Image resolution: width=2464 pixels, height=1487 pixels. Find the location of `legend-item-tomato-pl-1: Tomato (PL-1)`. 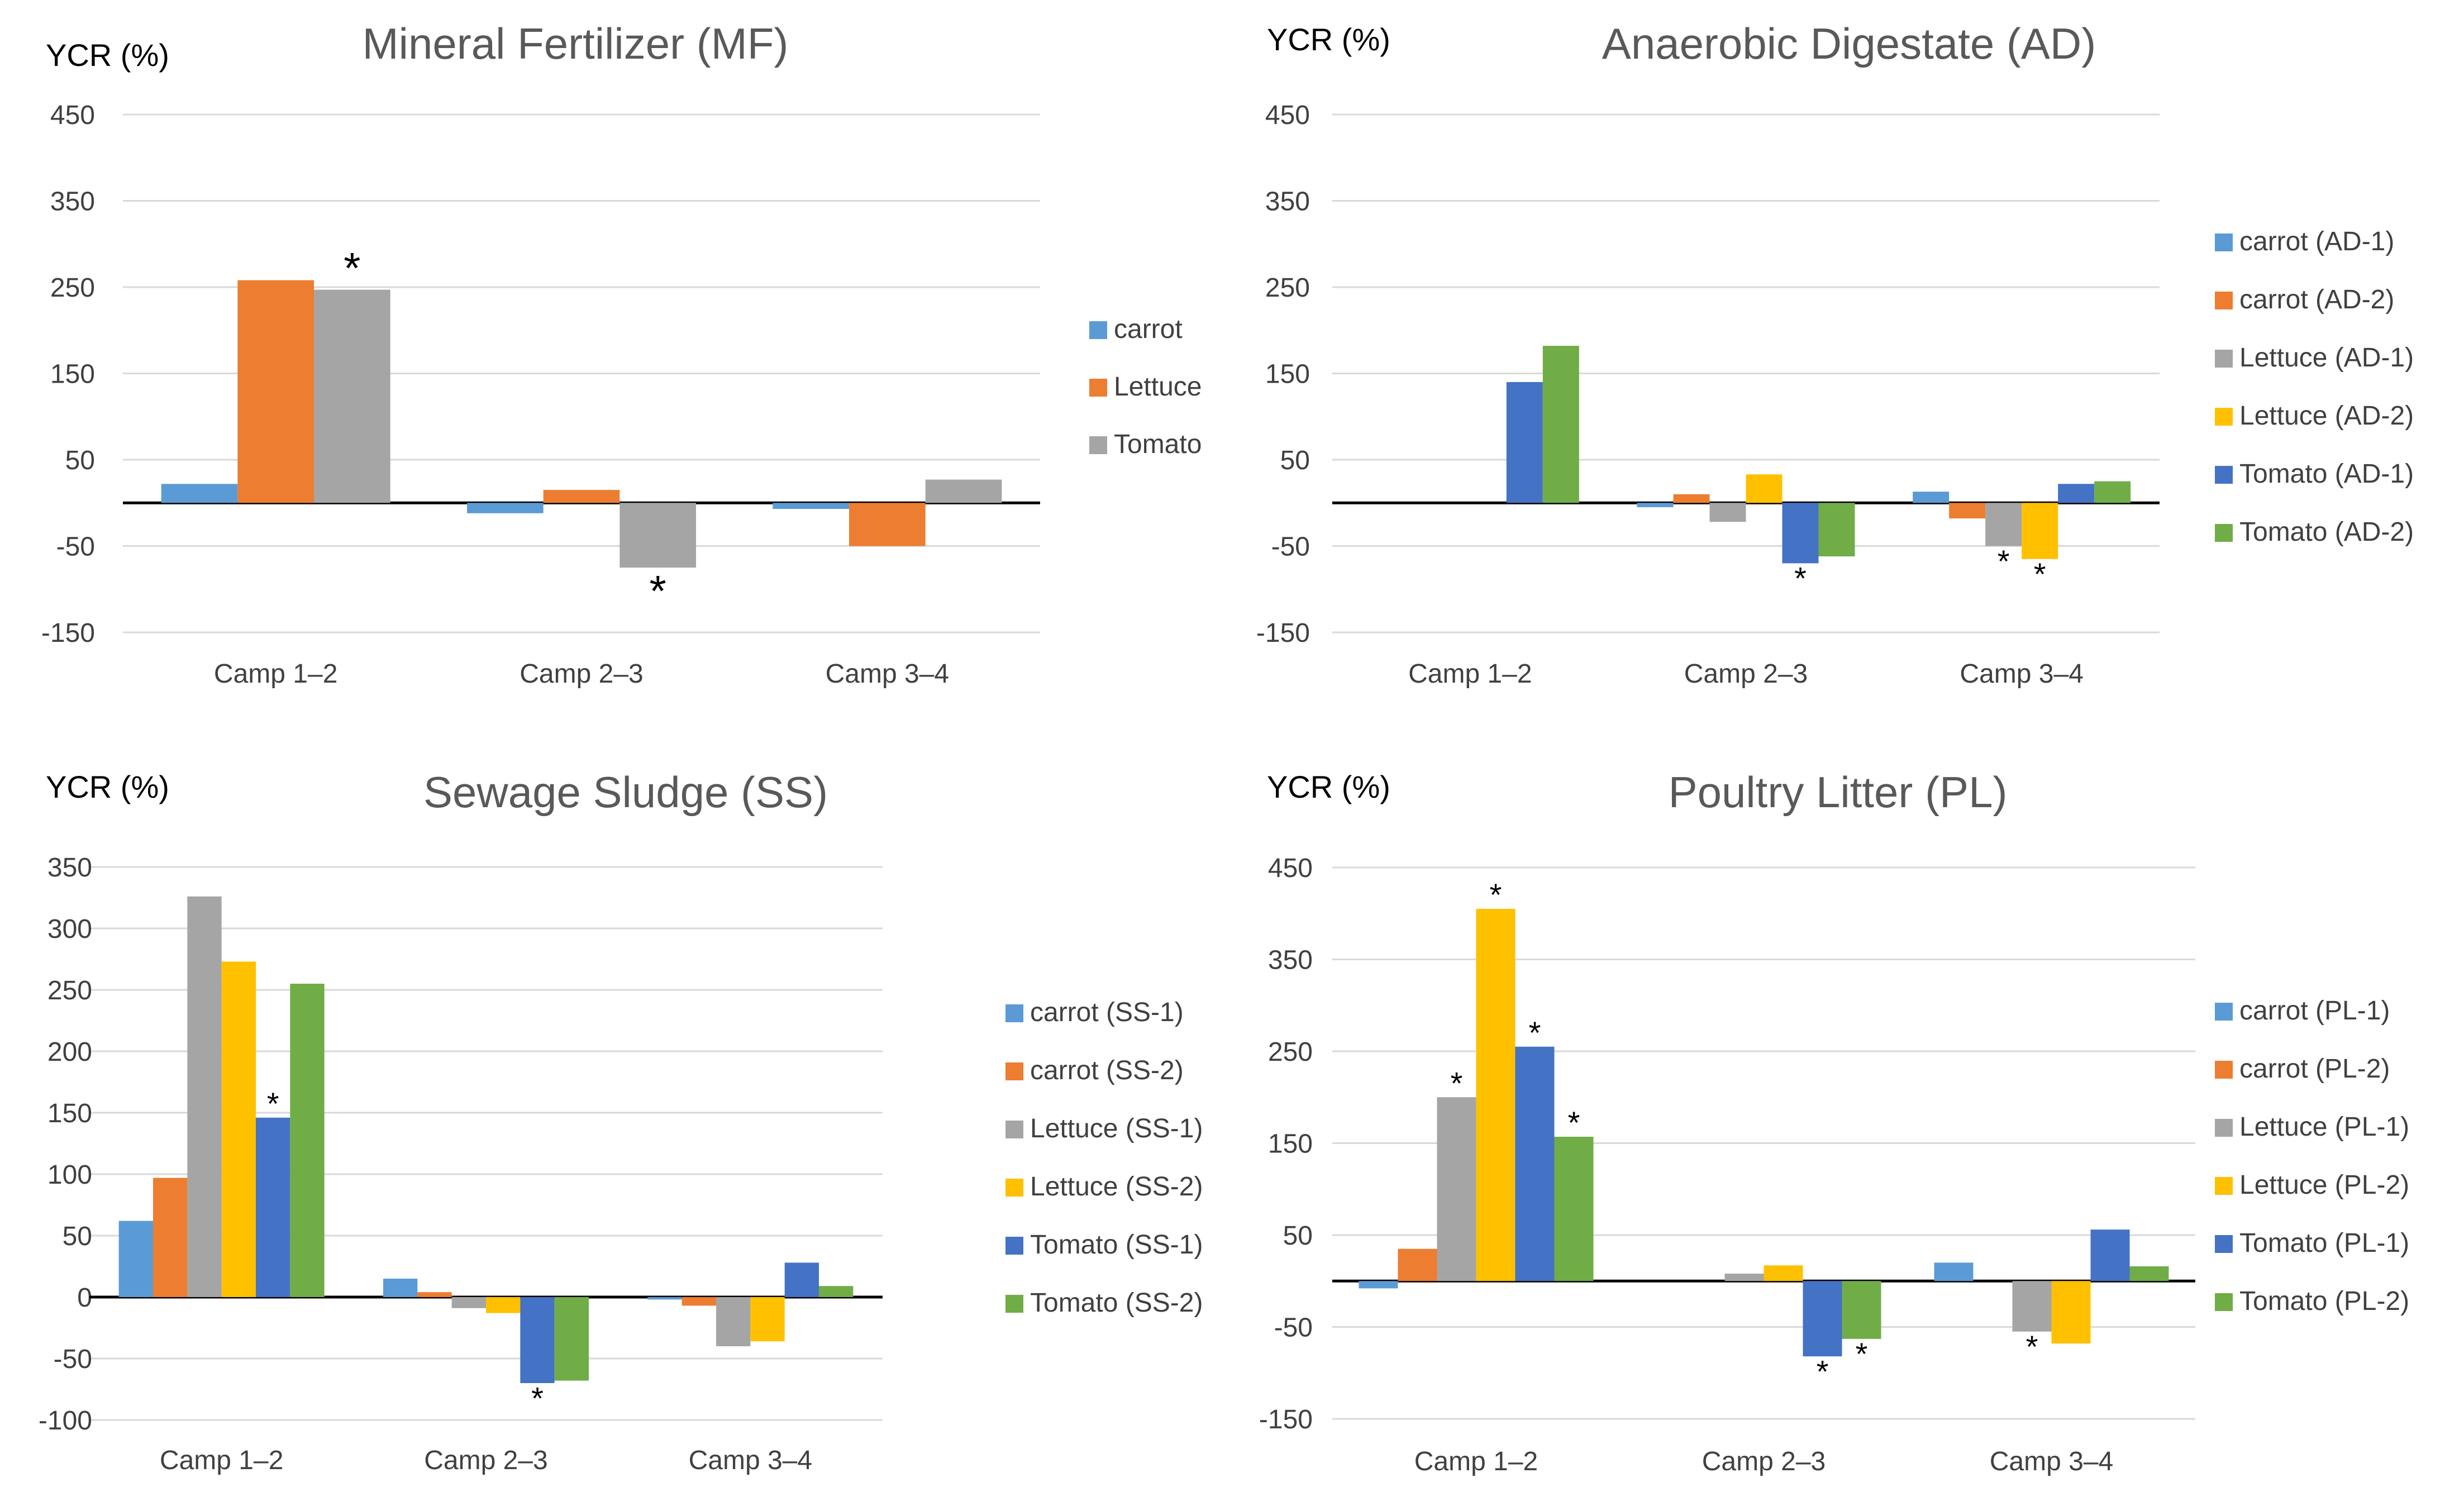

legend-item-tomato-pl-1: Tomato (PL-1) is located at coordinates (2312, 1243).